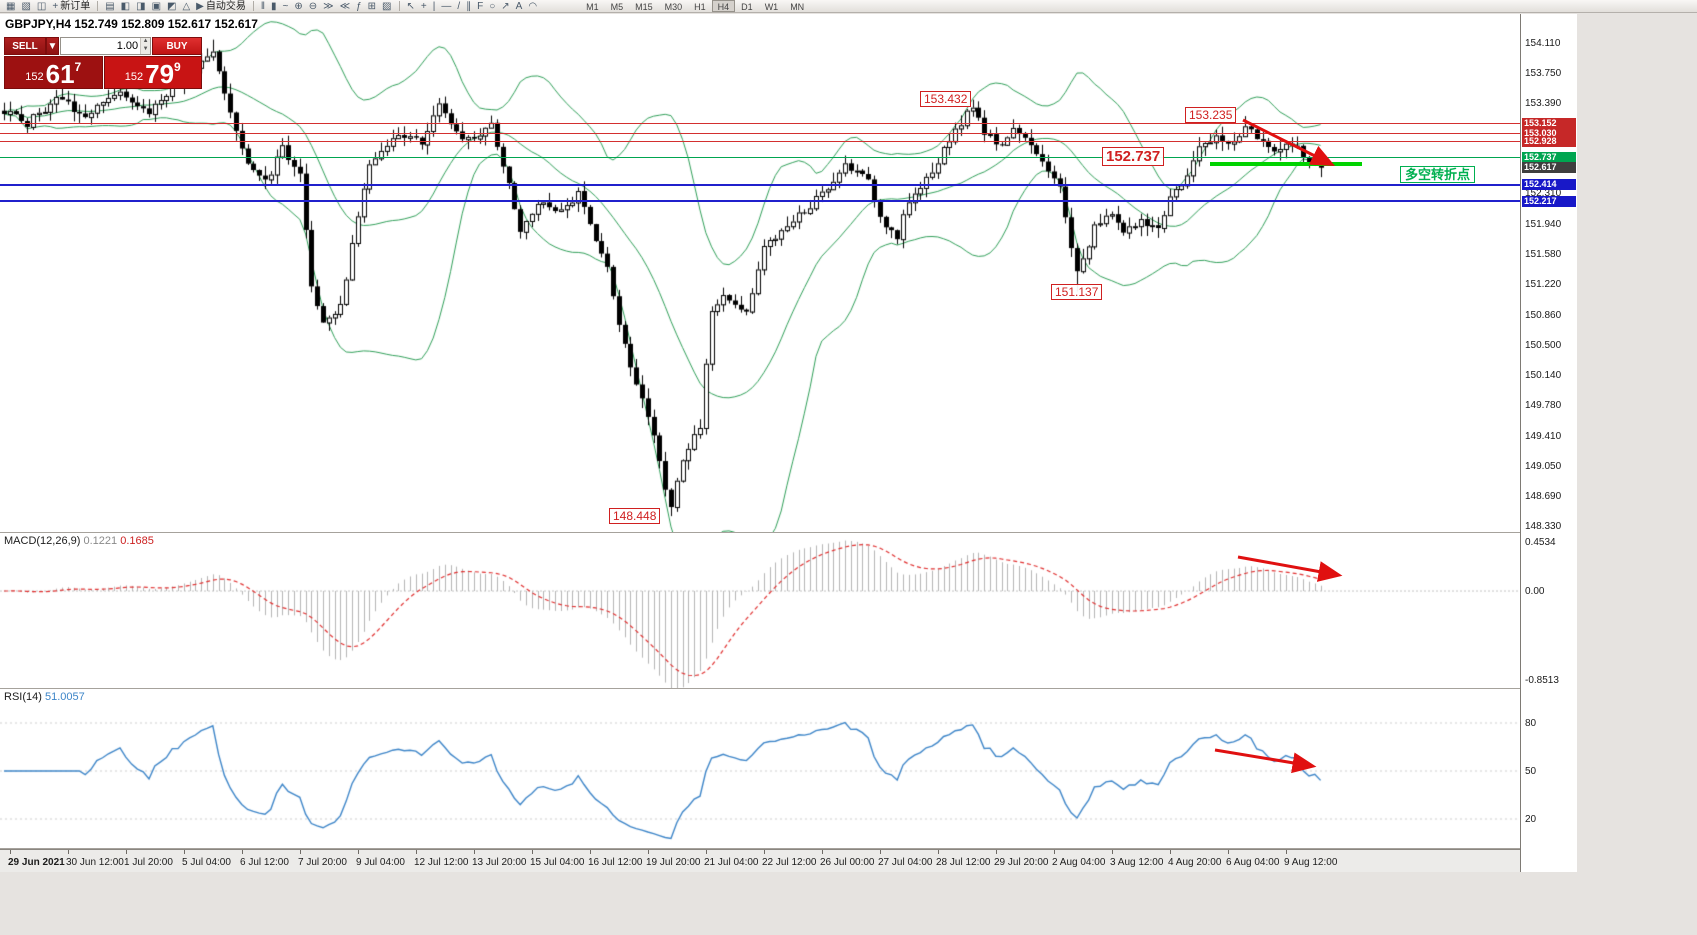  What do you see at coordinates (41, 6) in the screenshot?
I see `save-icon: ◫` at bounding box center [41, 6].